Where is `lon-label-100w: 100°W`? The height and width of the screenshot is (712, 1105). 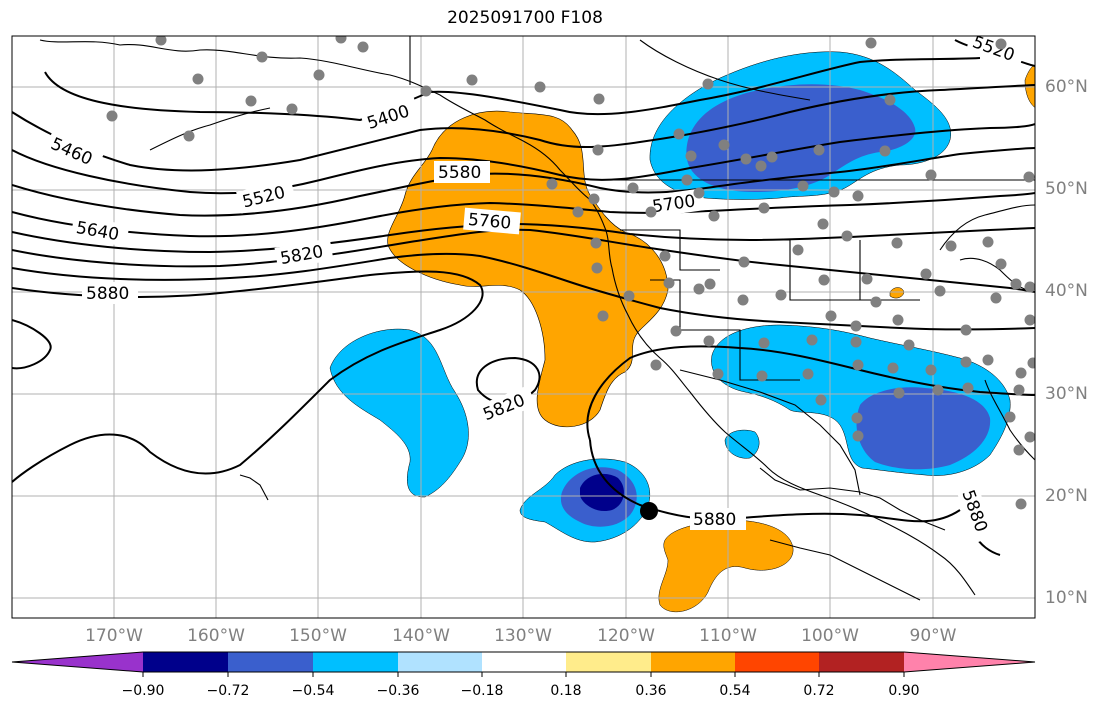
lon-label-100w: 100°W is located at coordinates (830, 636).